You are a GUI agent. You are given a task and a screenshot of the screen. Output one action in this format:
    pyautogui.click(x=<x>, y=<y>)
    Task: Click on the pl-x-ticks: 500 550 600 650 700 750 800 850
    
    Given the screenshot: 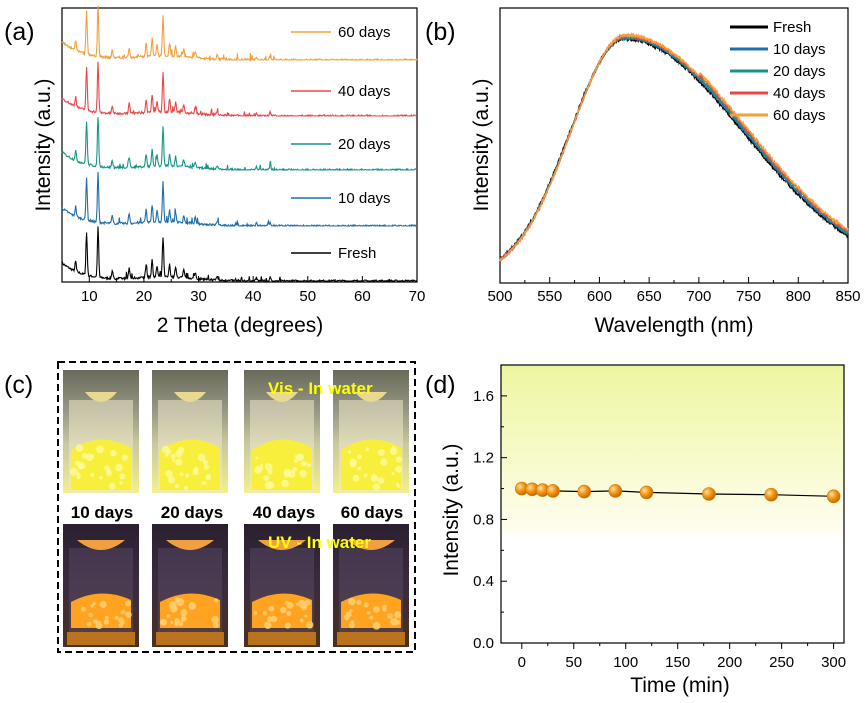 What is the action you would take?
    pyautogui.click(x=674, y=291)
    